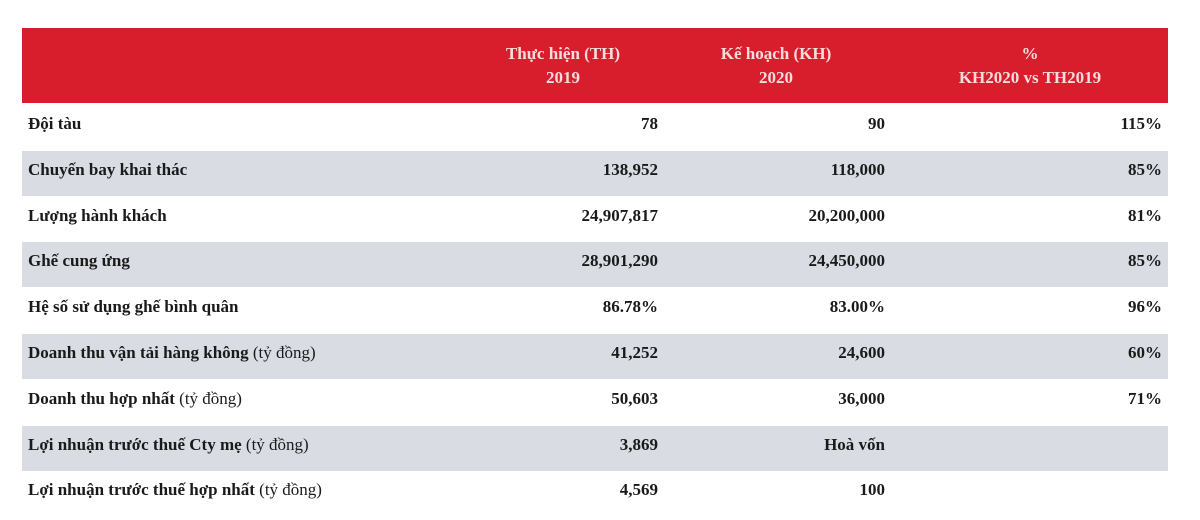 The height and width of the screenshot is (520, 1200). I want to click on kh-value: Hoà vốn, so click(854, 444).